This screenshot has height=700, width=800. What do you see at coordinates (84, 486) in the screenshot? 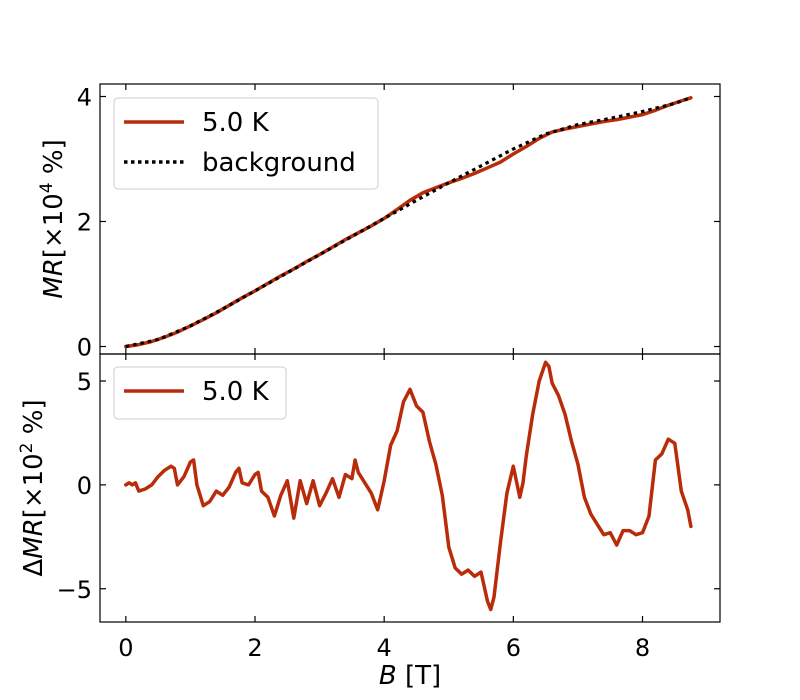
I see `bottom-y-tick-label: 0` at bounding box center [84, 486].